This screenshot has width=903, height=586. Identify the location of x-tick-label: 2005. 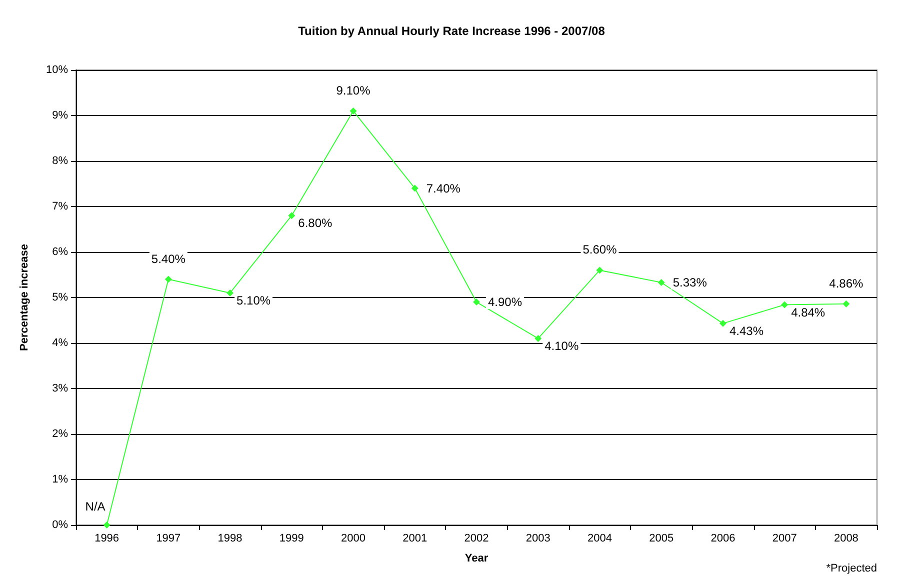
(661, 538).